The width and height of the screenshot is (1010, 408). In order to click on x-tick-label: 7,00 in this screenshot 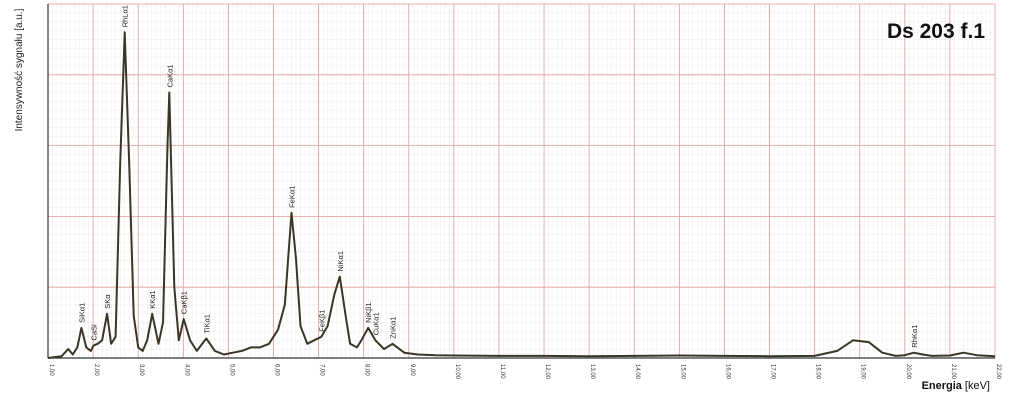, I will do `click(322, 370)`.